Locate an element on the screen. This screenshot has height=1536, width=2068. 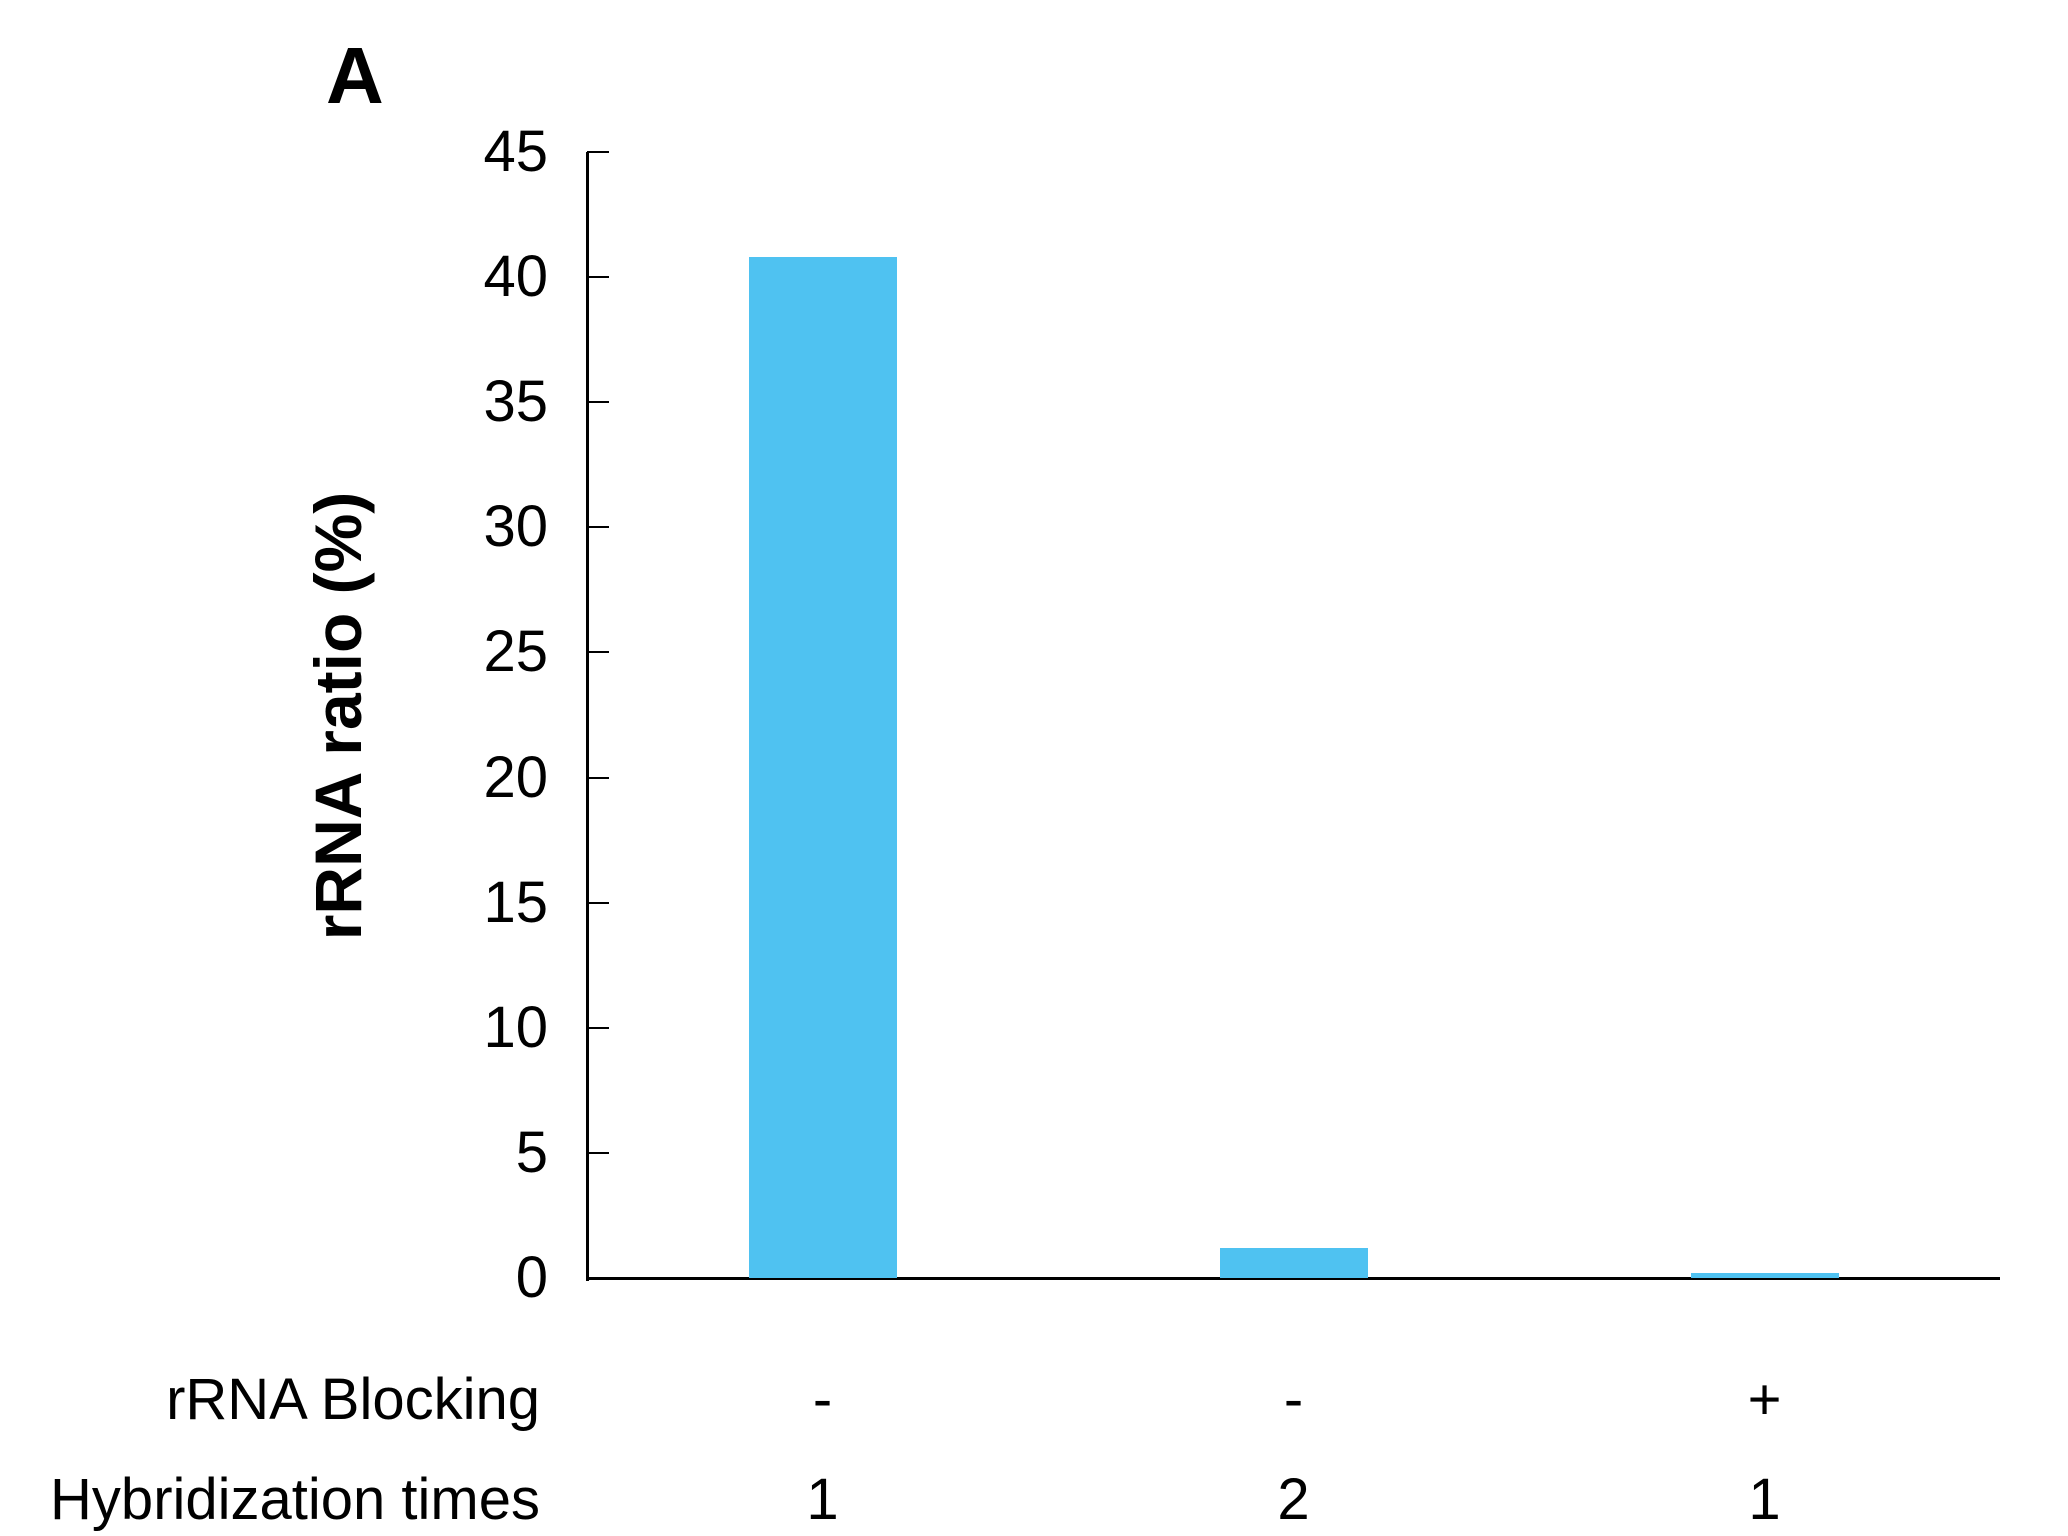
y-axis-title: rRNA ratio (%) is located at coordinates (338, 716).